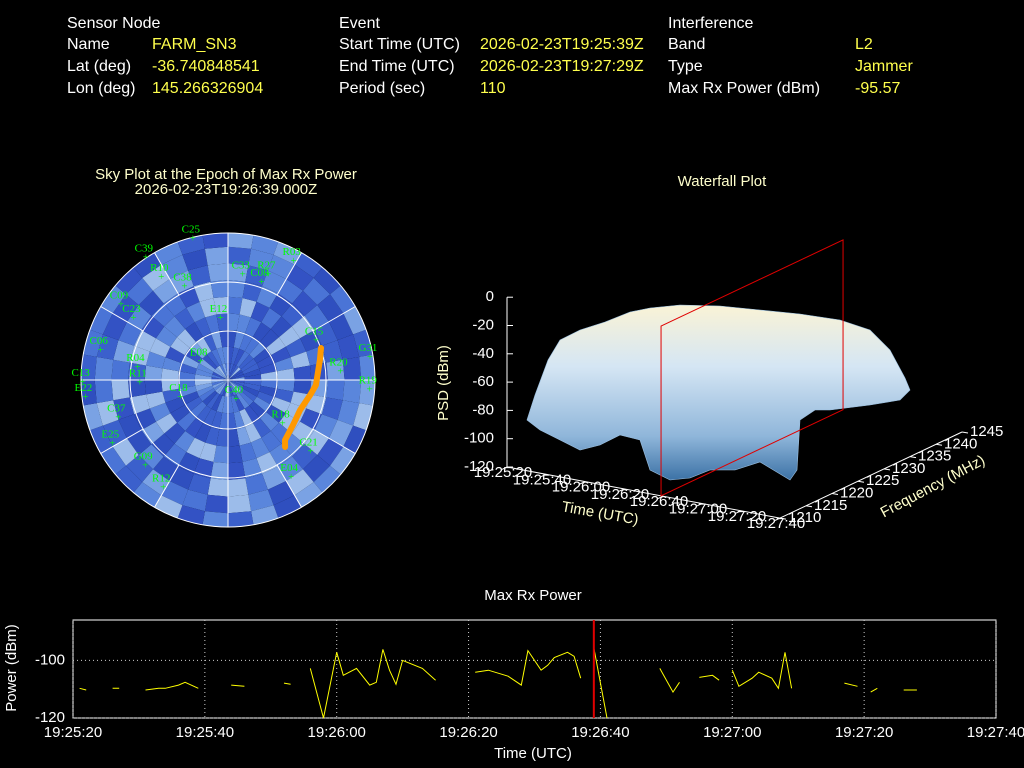  Describe the element at coordinates (226, 189) in the screenshot. I see `chart-subtitle: 2026-02-23T19:26:39.000Z` at that location.